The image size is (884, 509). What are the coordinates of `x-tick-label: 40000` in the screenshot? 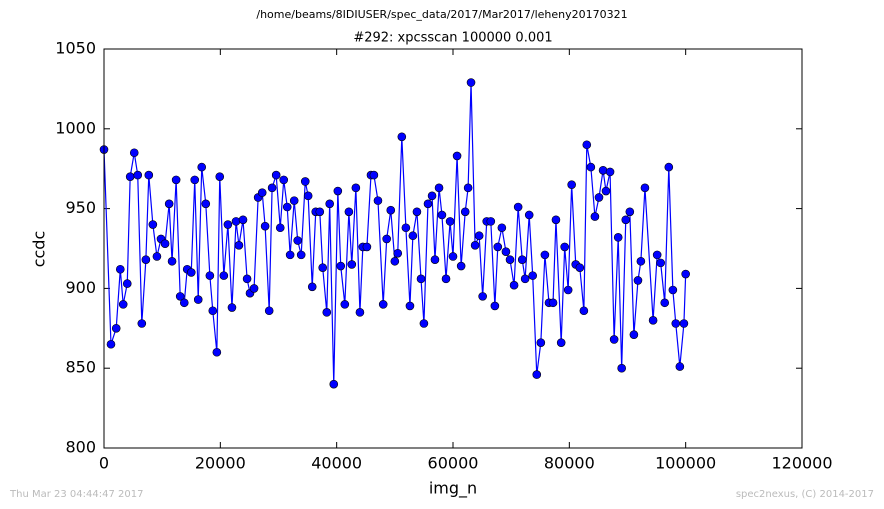 It's located at (336, 463).